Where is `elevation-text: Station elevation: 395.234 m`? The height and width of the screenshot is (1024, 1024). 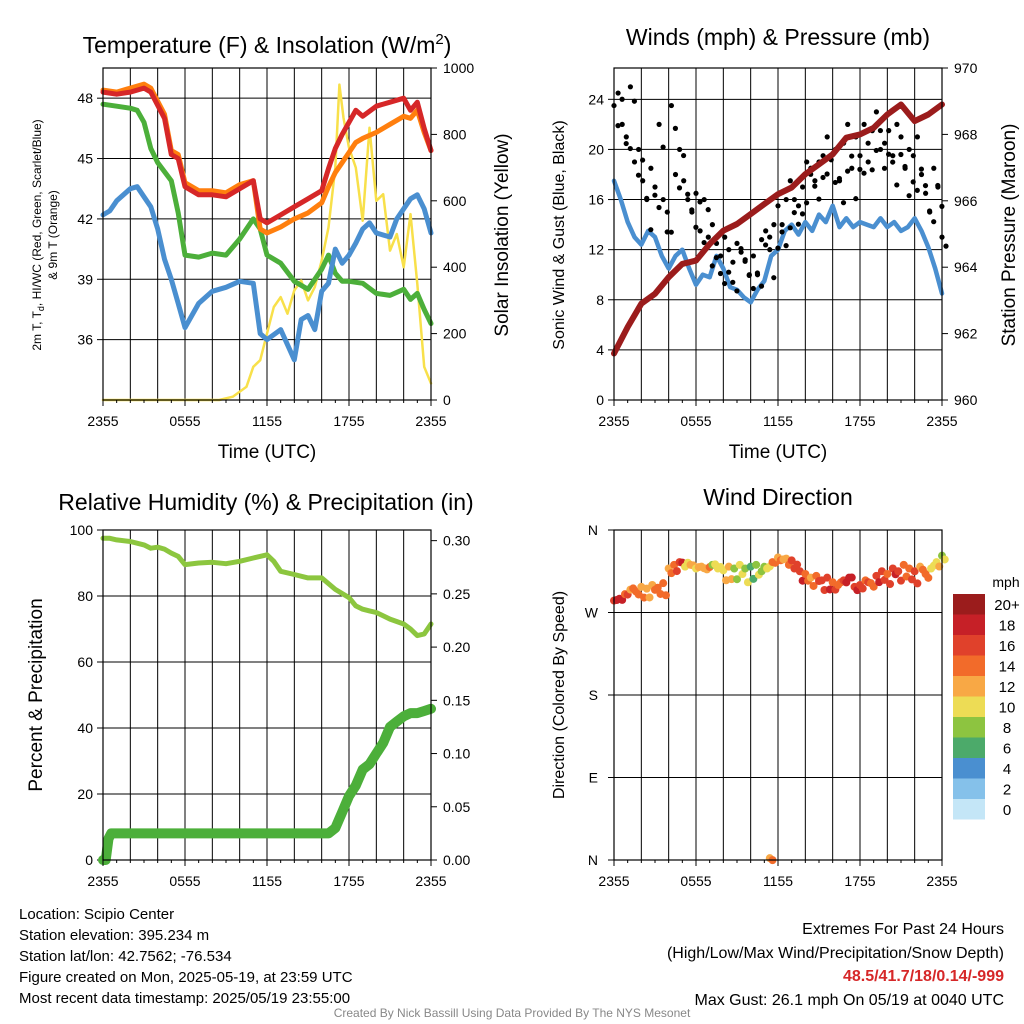 elevation-text: Station elevation: 395.234 m is located at coordinates (114, 935).